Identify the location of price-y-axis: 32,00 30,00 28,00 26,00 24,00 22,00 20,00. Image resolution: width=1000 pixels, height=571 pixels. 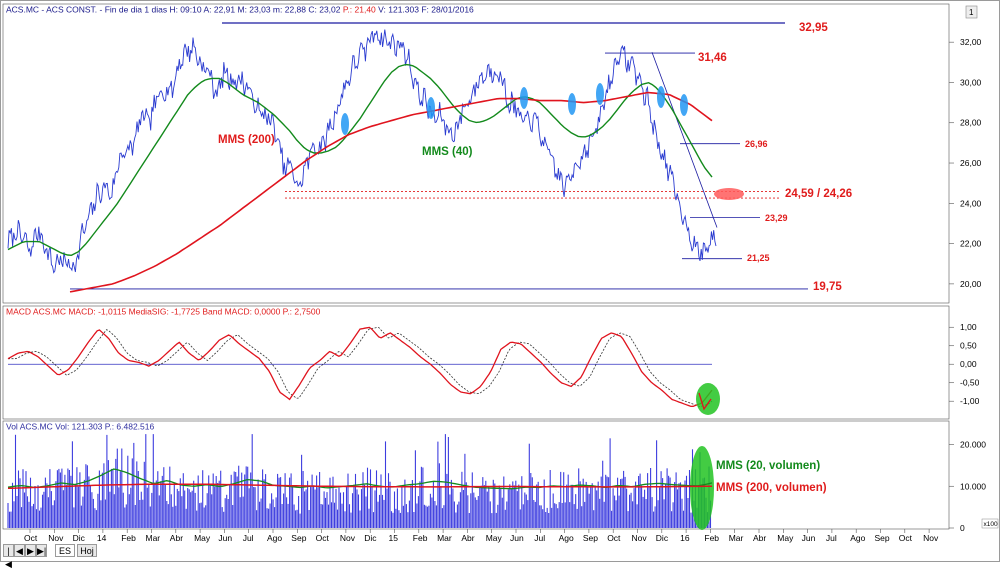
(965, 163).